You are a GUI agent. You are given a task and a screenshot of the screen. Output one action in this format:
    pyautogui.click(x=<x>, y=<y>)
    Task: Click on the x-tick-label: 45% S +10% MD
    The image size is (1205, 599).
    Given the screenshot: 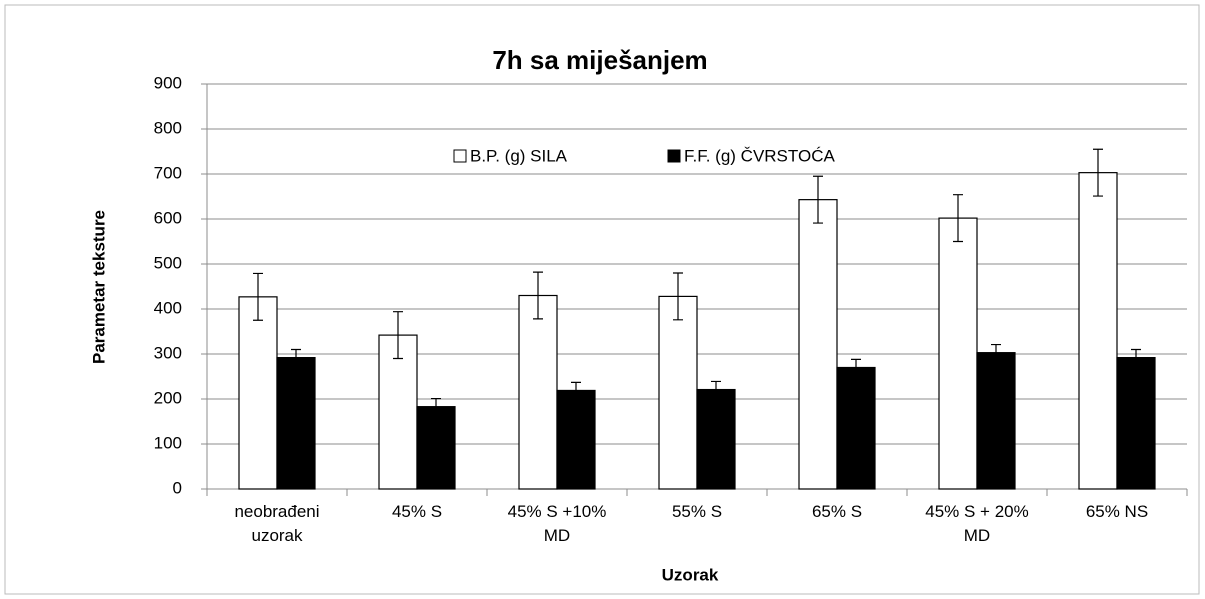 What is the action you would take?
    pyautogui.click(x=557, y=523)
    